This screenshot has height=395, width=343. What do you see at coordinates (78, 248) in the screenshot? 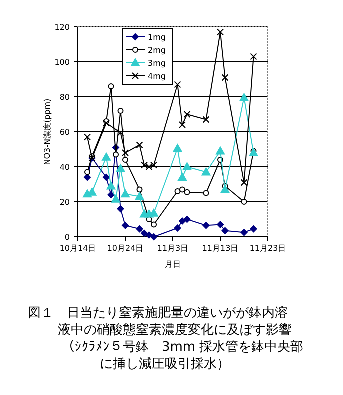
I see `x-tick-label: 10月14日` at bounding box center [78, 248].